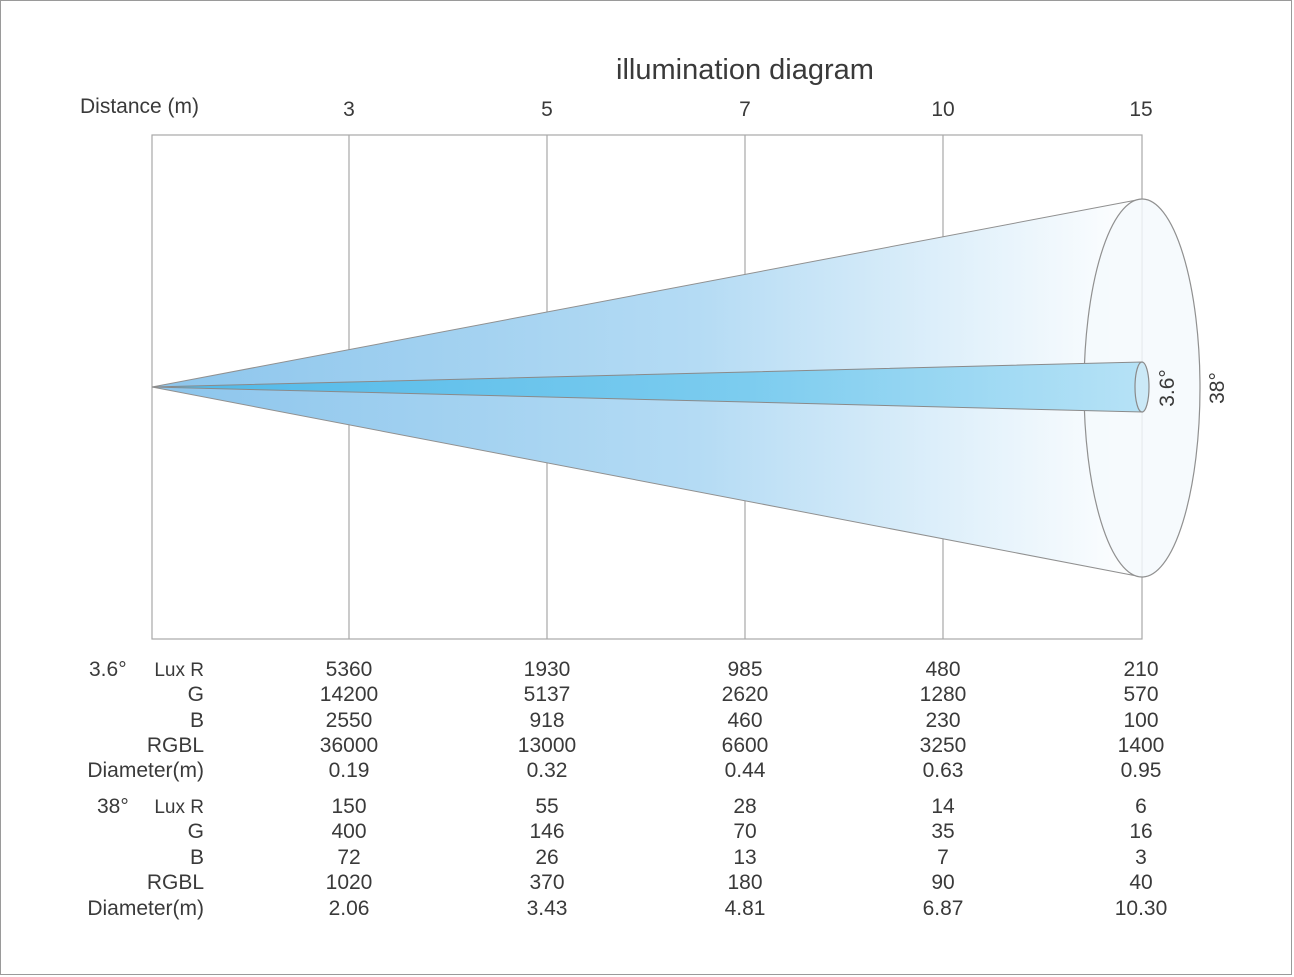  What do you see at coordinates (349, 745) in the screenshot?
I see `table-cell: 36000` at bounding box center [349, 745].